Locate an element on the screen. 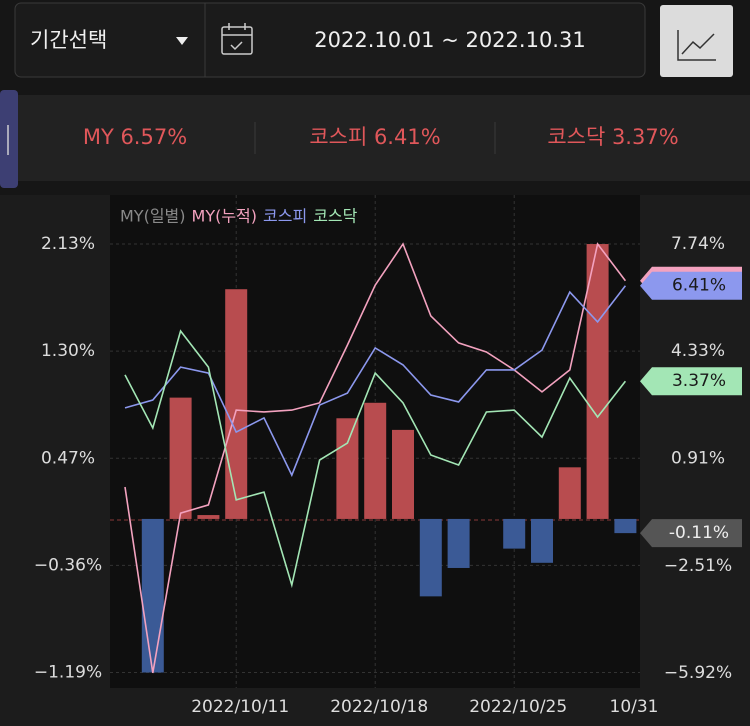 The image size is (750, 726). y2-tick-label: 0.91% is located at coordinates (698, 458).